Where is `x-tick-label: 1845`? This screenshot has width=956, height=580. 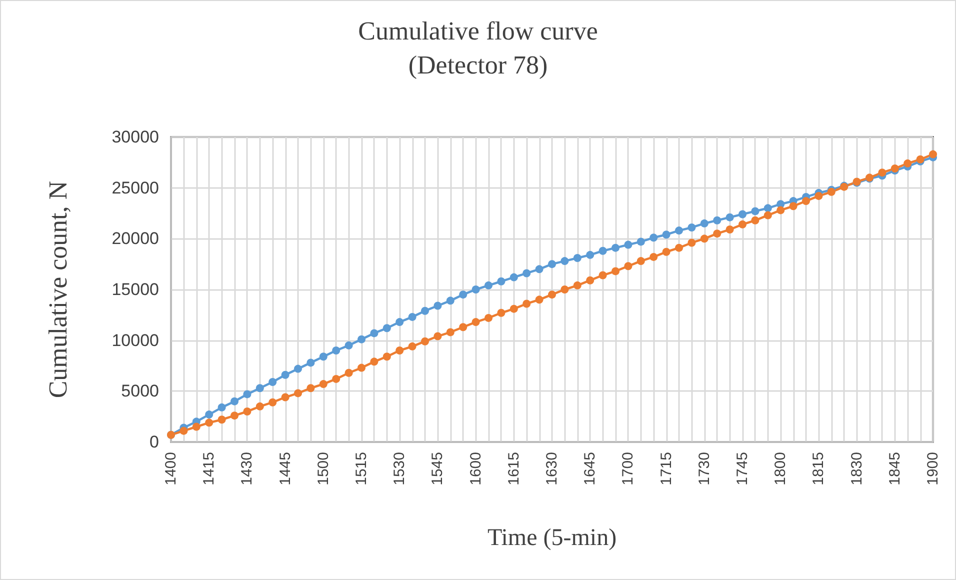 x-tick-label: 1845 is located at coordinates (895, 469).